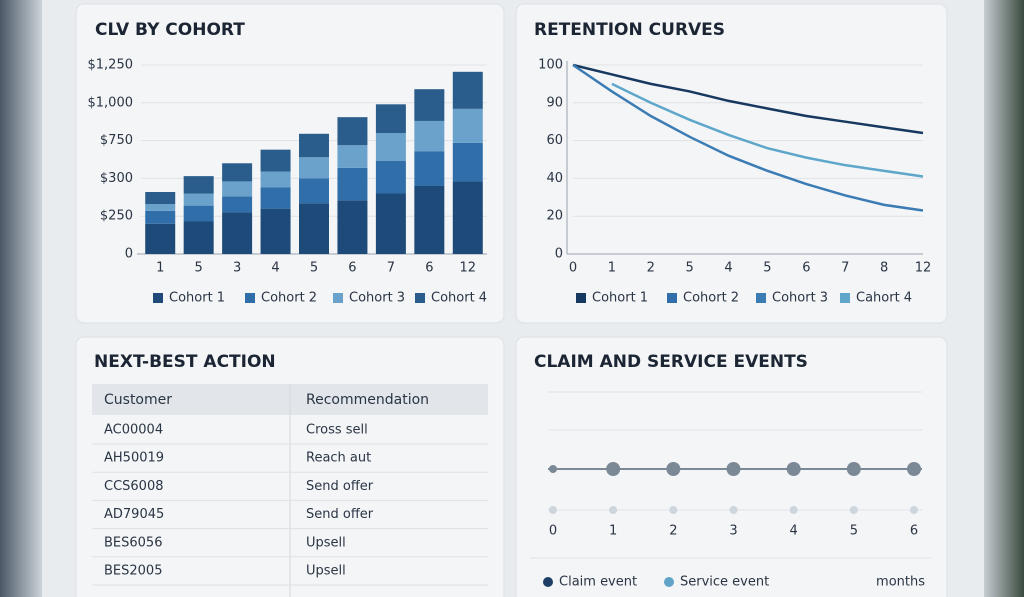  Describe the element at coordinates (554, 216) in the screenshot. I see `y-tick-label: 20` at that location.